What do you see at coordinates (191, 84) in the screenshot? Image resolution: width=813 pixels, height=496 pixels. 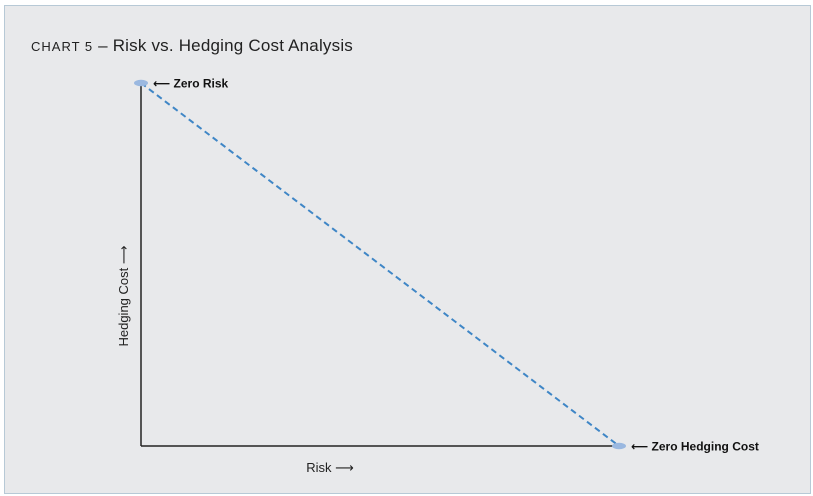 I see `data-point-label: ⟵ Zero Risk` at bounding box center [191, 84].